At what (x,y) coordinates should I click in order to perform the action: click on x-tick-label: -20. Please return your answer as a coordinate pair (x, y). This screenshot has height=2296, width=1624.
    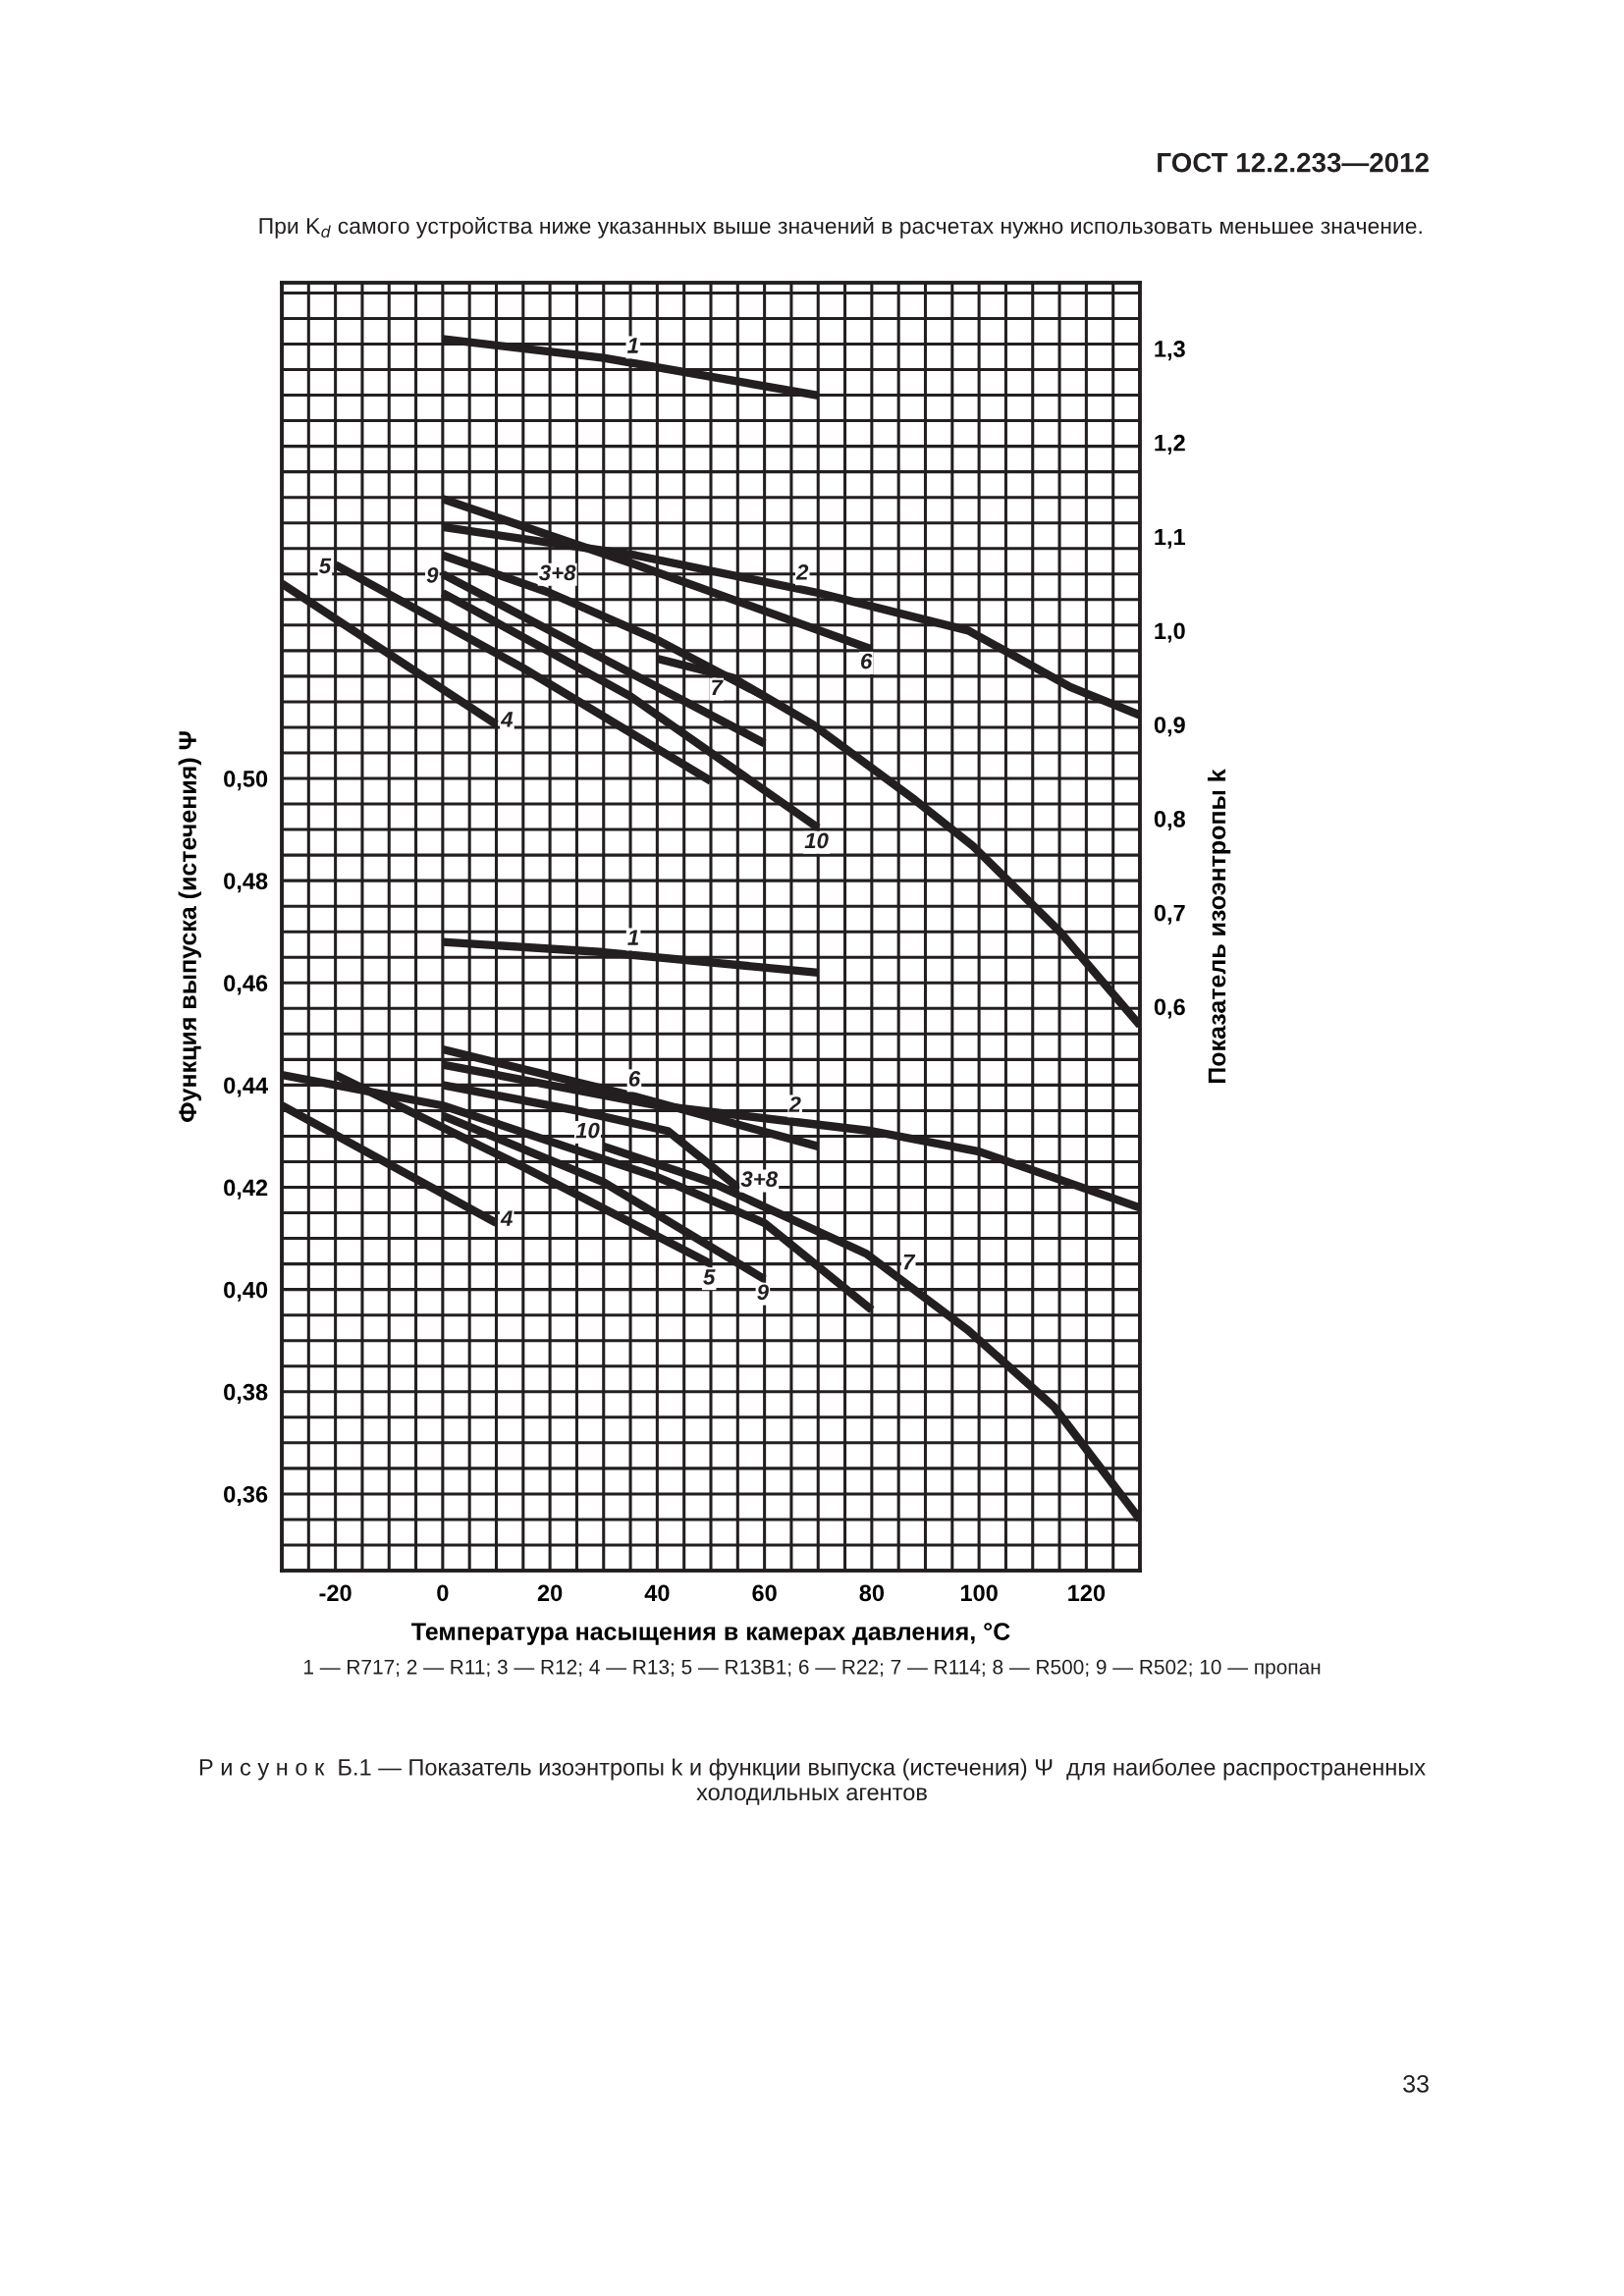
    Looking at the image, I should click on (335, 1593).